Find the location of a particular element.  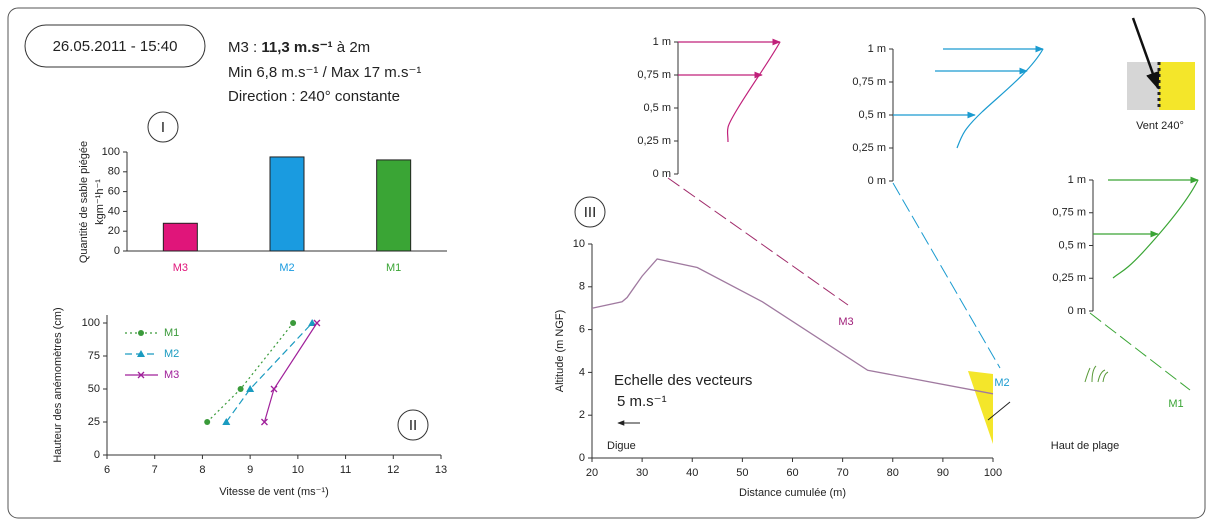

x-tick-label: M2 is located at coordinates (286, 268).